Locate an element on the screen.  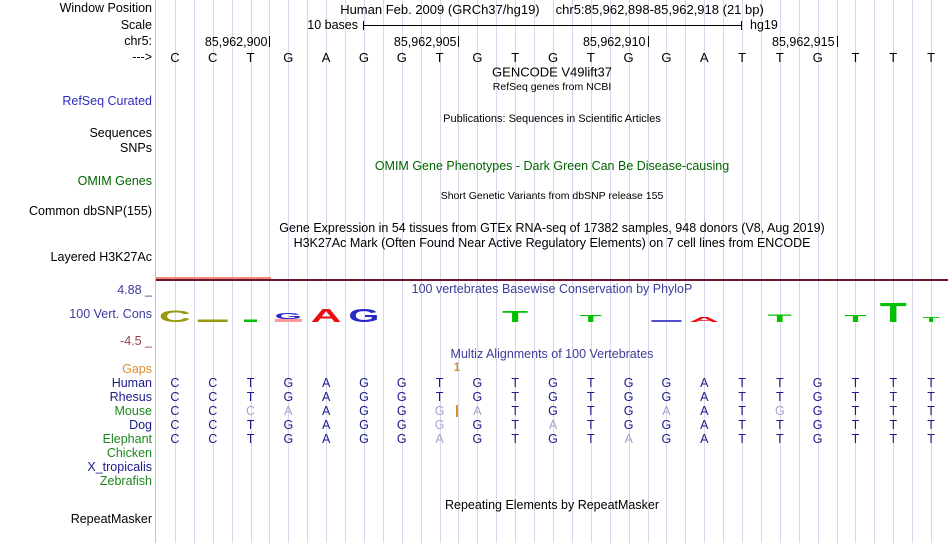
scale-ruler-line is located at coordinates (552, 25).